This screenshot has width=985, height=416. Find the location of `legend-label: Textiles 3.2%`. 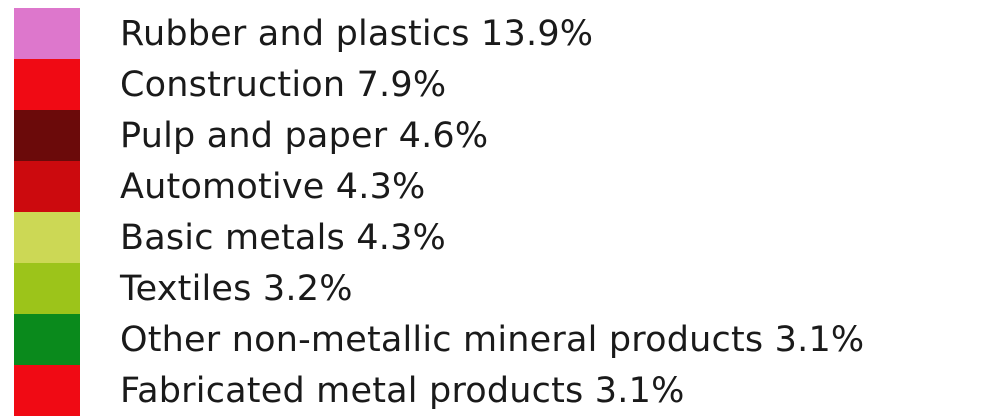

legend-label: Textiles 3.2% is located at coordinates (236, 288).